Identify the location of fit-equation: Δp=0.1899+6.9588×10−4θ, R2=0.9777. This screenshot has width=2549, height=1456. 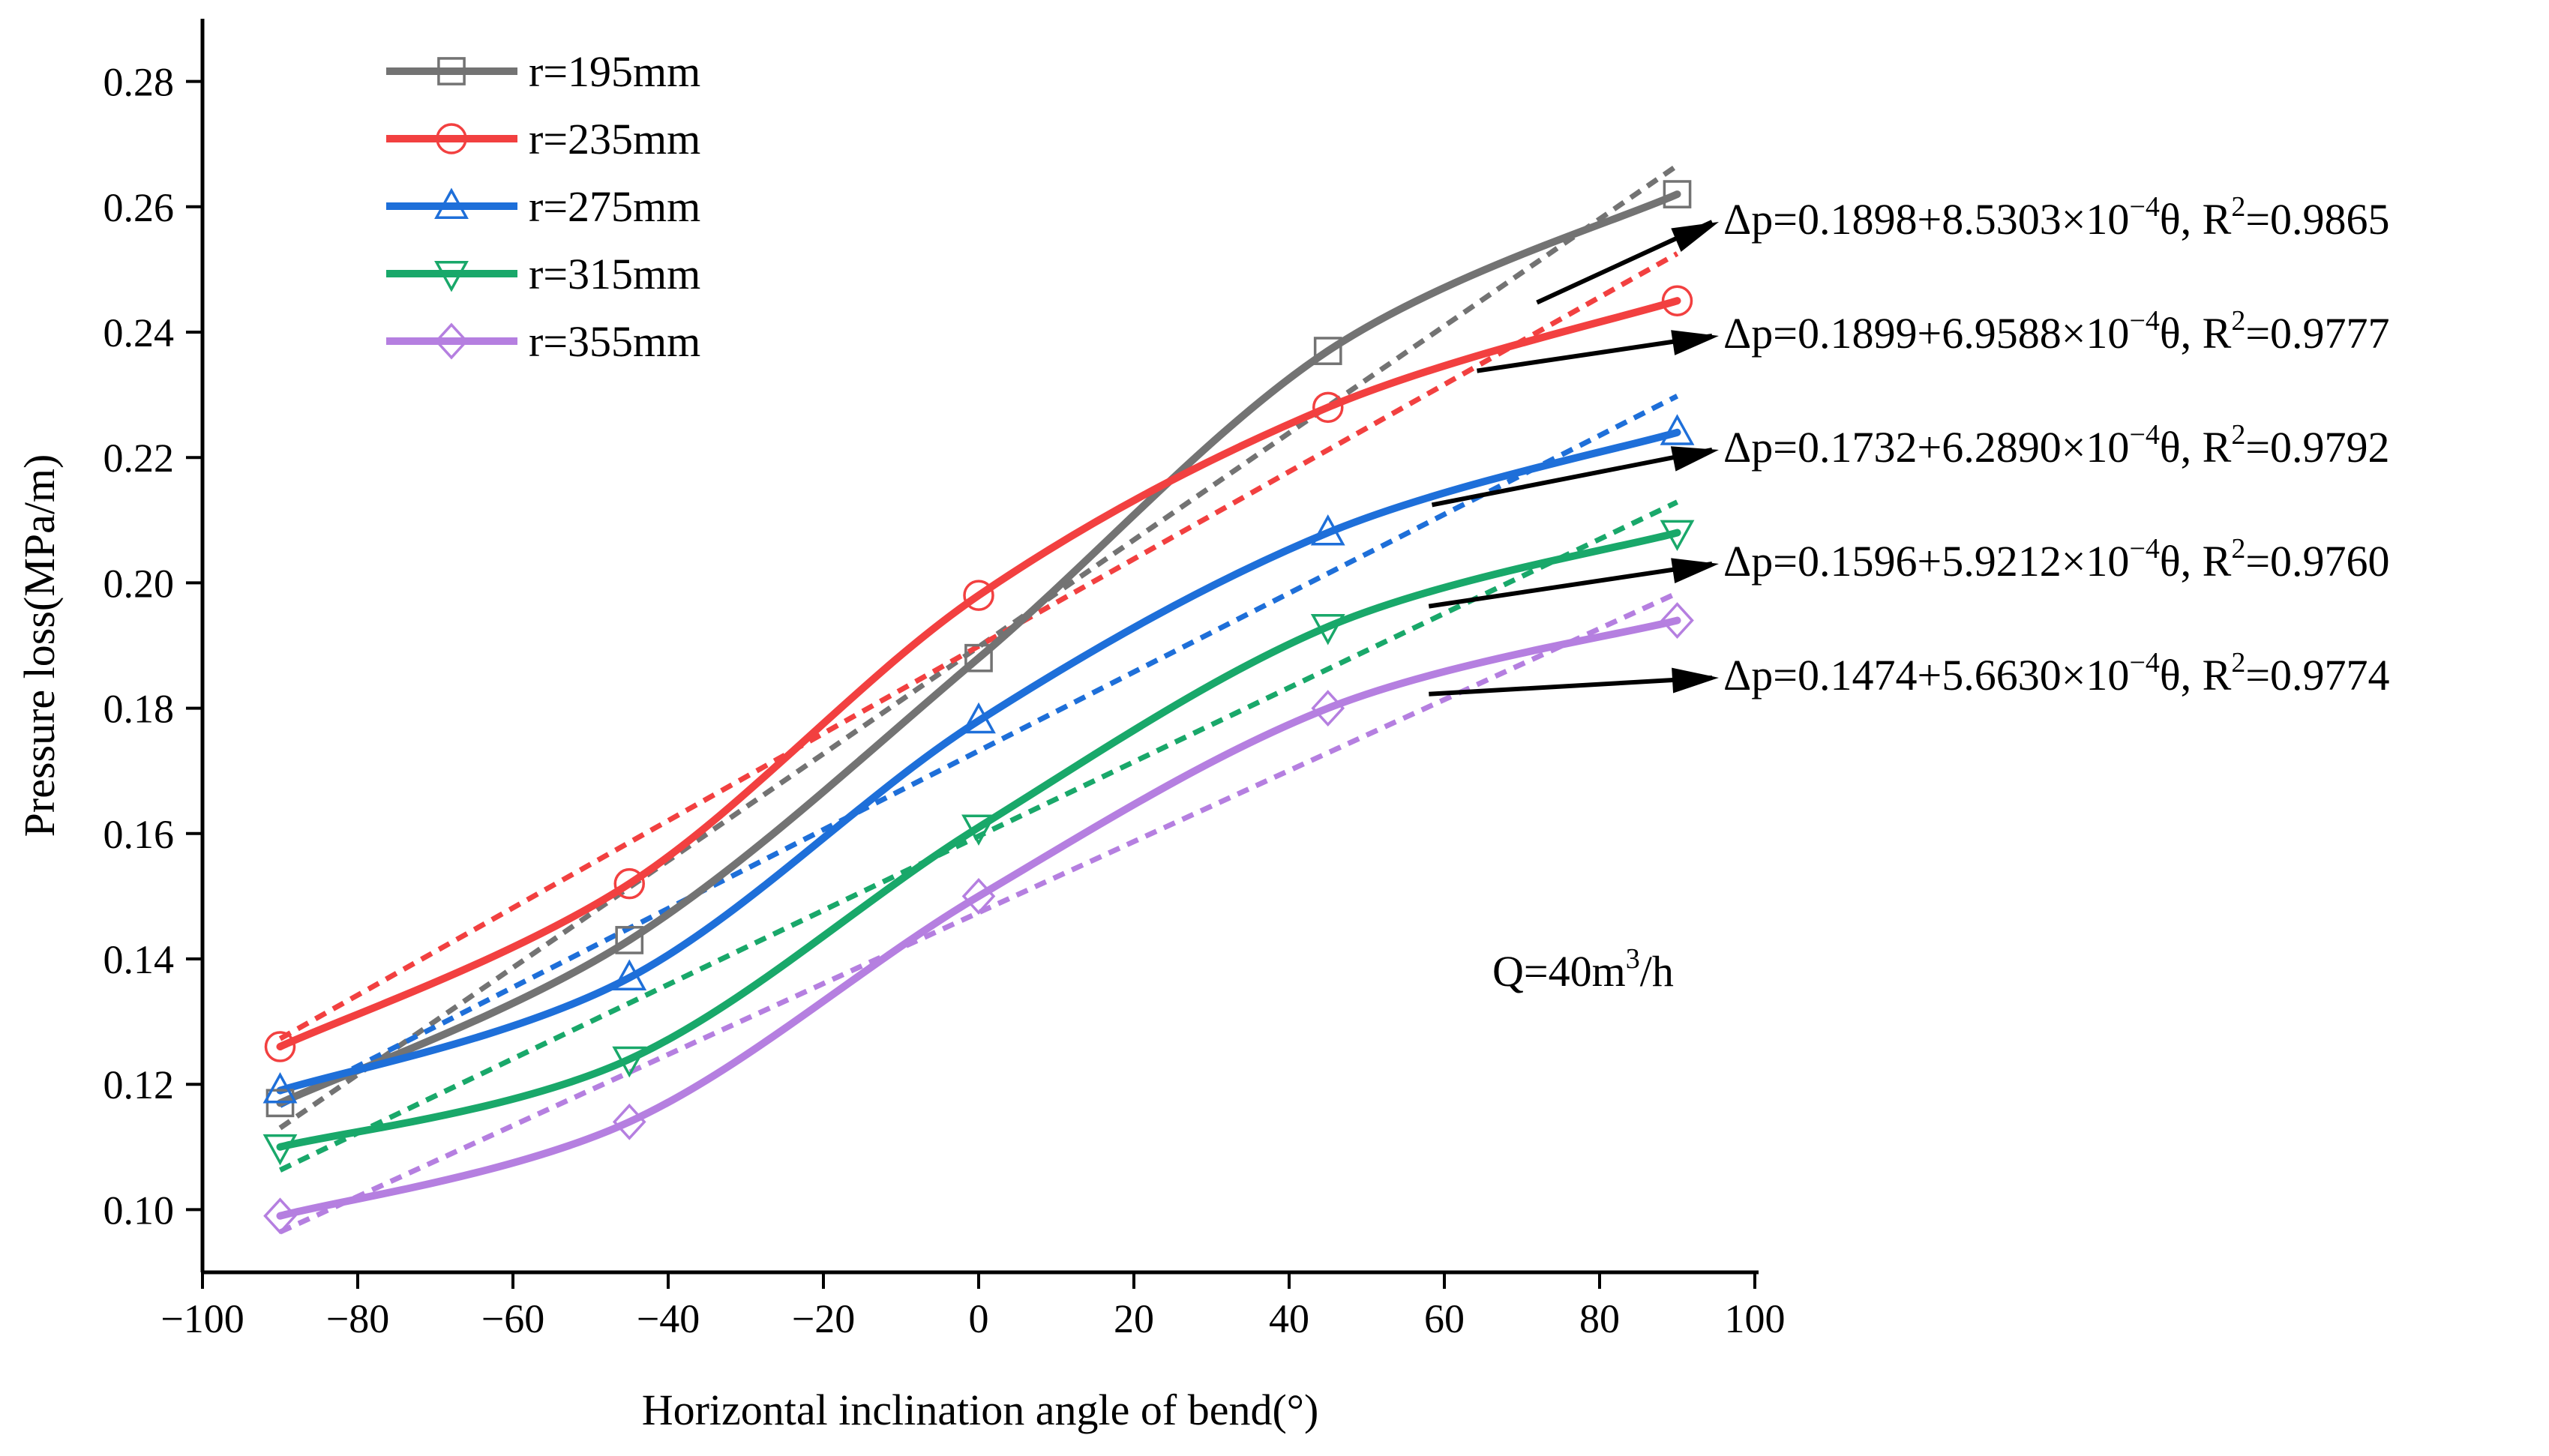
(2056, 331).